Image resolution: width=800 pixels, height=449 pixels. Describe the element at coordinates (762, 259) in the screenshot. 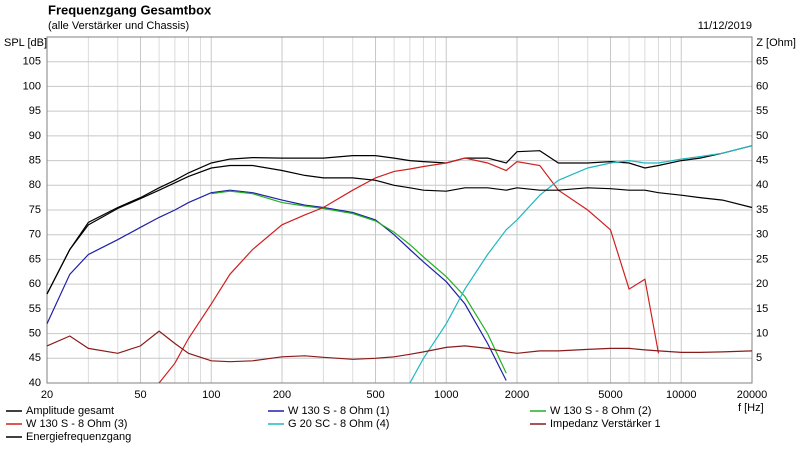

I see `y2-tick-label: 25` at that location.